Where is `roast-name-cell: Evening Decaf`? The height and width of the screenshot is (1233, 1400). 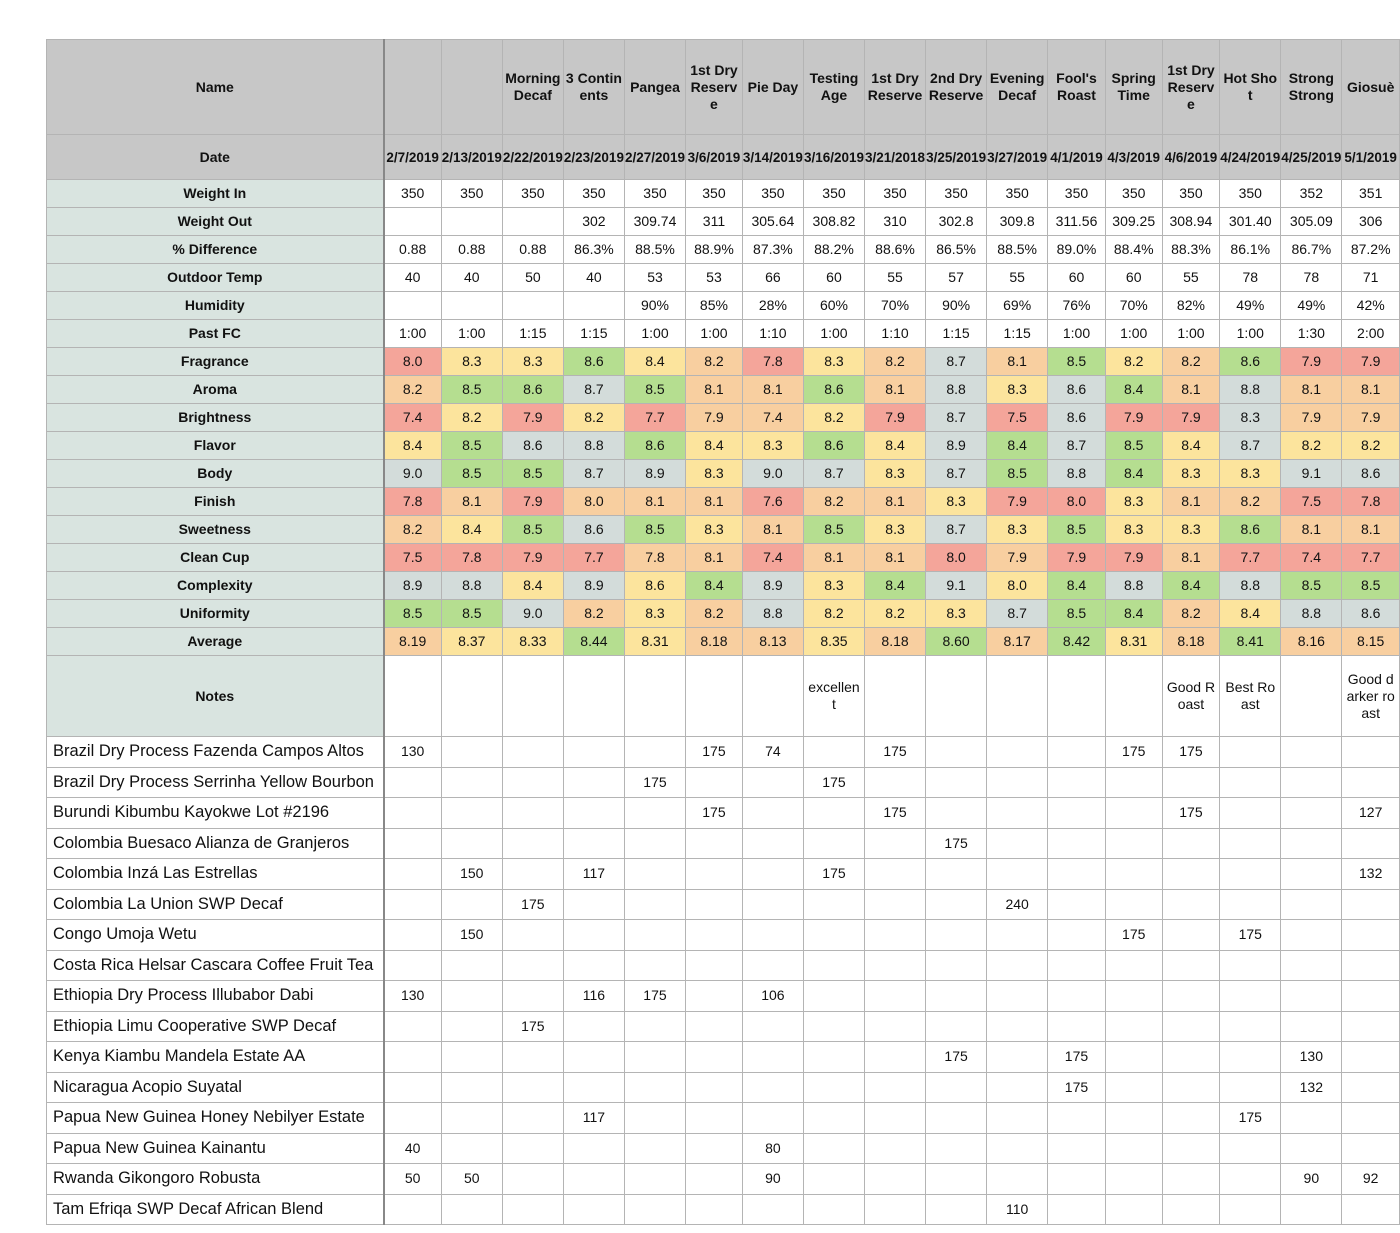
roast-name-cell: Evening Decaf is located at coordinates (1017, 87).